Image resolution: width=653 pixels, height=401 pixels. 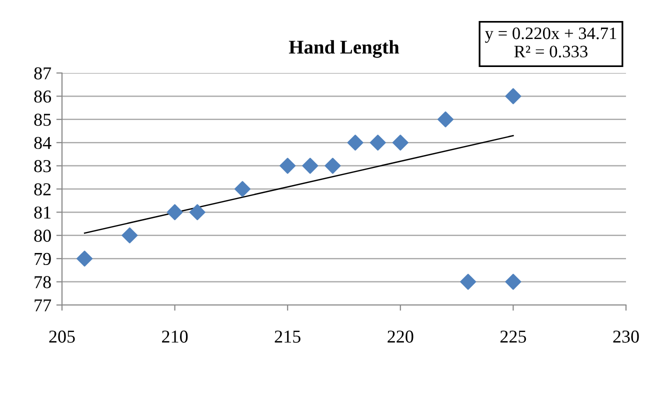 What do you see at coordinates (401, 336) in the screenshot?
I see `x-tick-label: 220` at bounding box center [401, 336].